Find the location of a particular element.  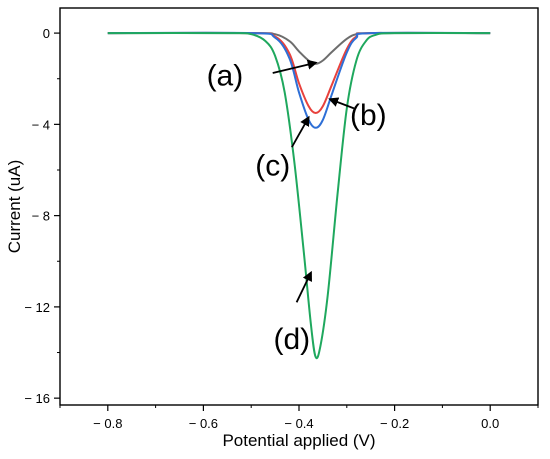

x-tick-label: − 0.4 is located at coordinates (298, 423).